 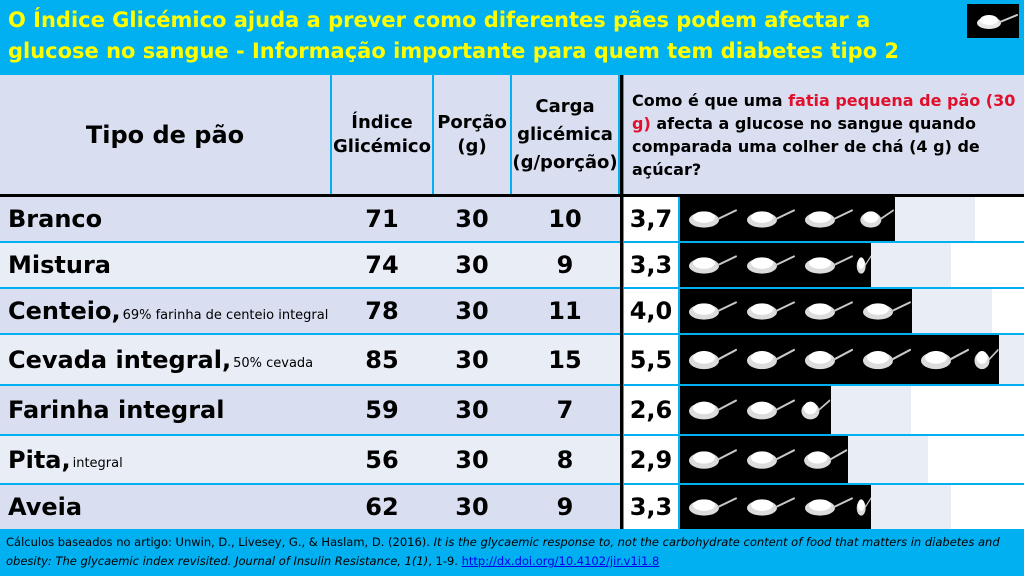 I want to click on gl-header-line3: (g/porção), so click(x=565, y=162).